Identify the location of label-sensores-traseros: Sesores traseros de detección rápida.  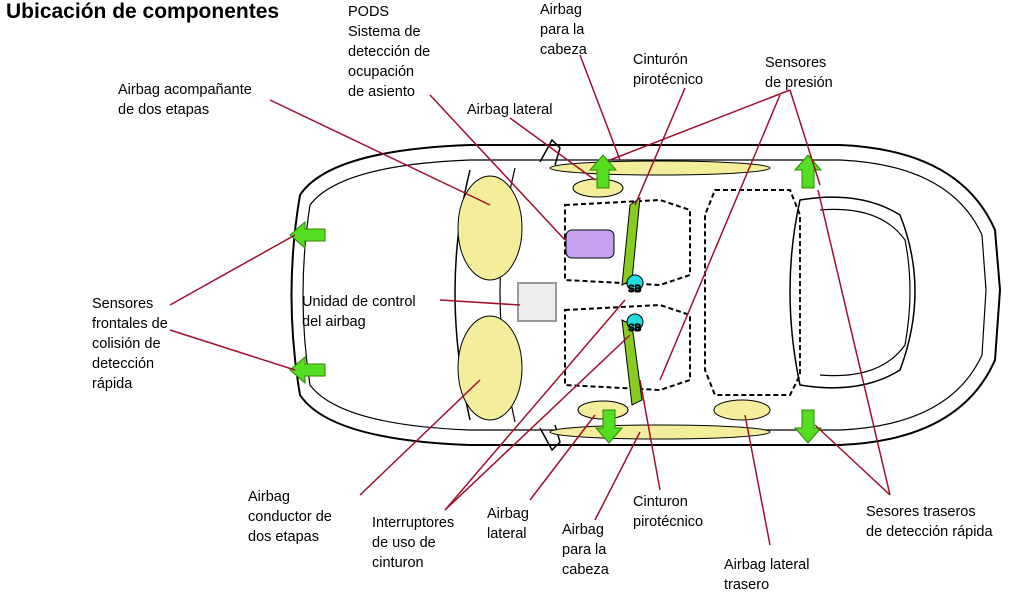
(929, 522).